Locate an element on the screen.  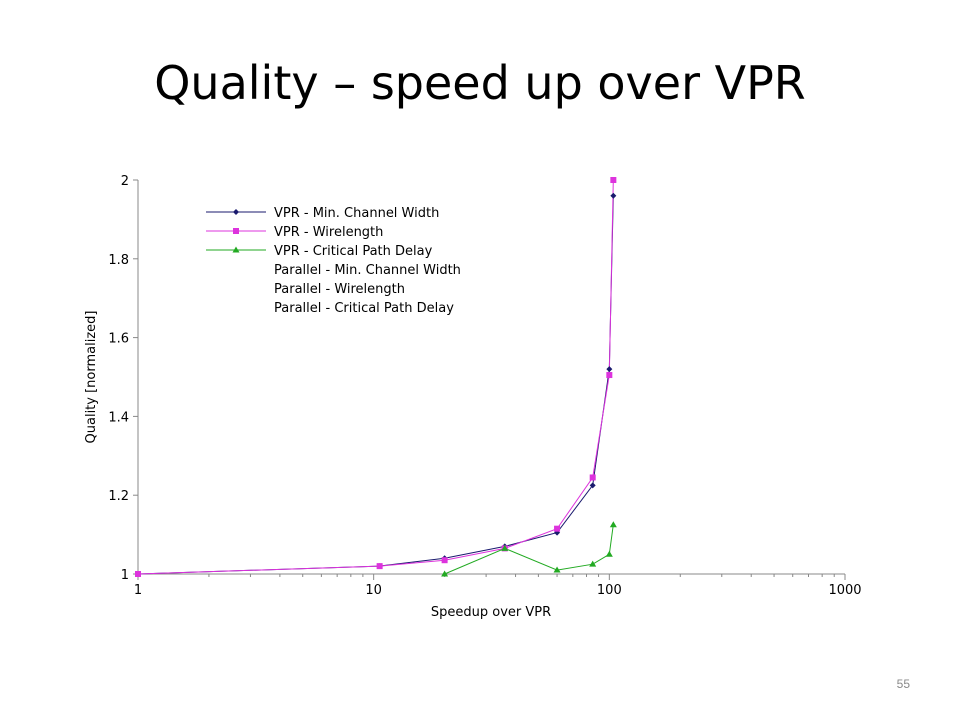
x-tick-label: 1000 is located at coordinates (844, 590).